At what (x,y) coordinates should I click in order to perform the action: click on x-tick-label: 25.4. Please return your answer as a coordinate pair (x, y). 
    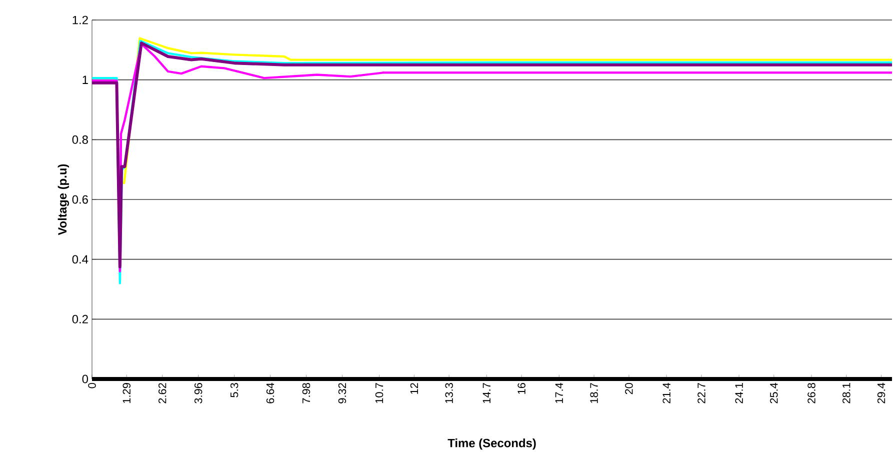
    Looking at the image, I should click on (774, 393).